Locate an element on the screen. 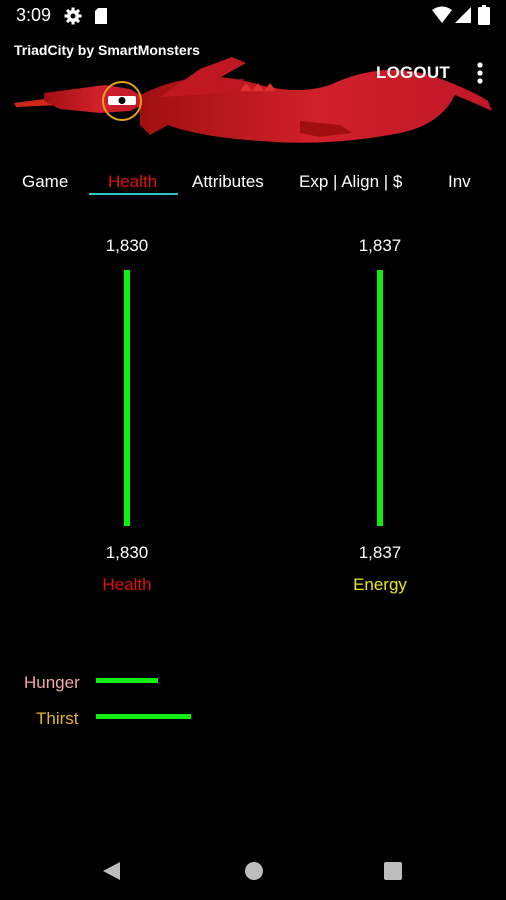  back-icon is located at coordinates (111, 871).